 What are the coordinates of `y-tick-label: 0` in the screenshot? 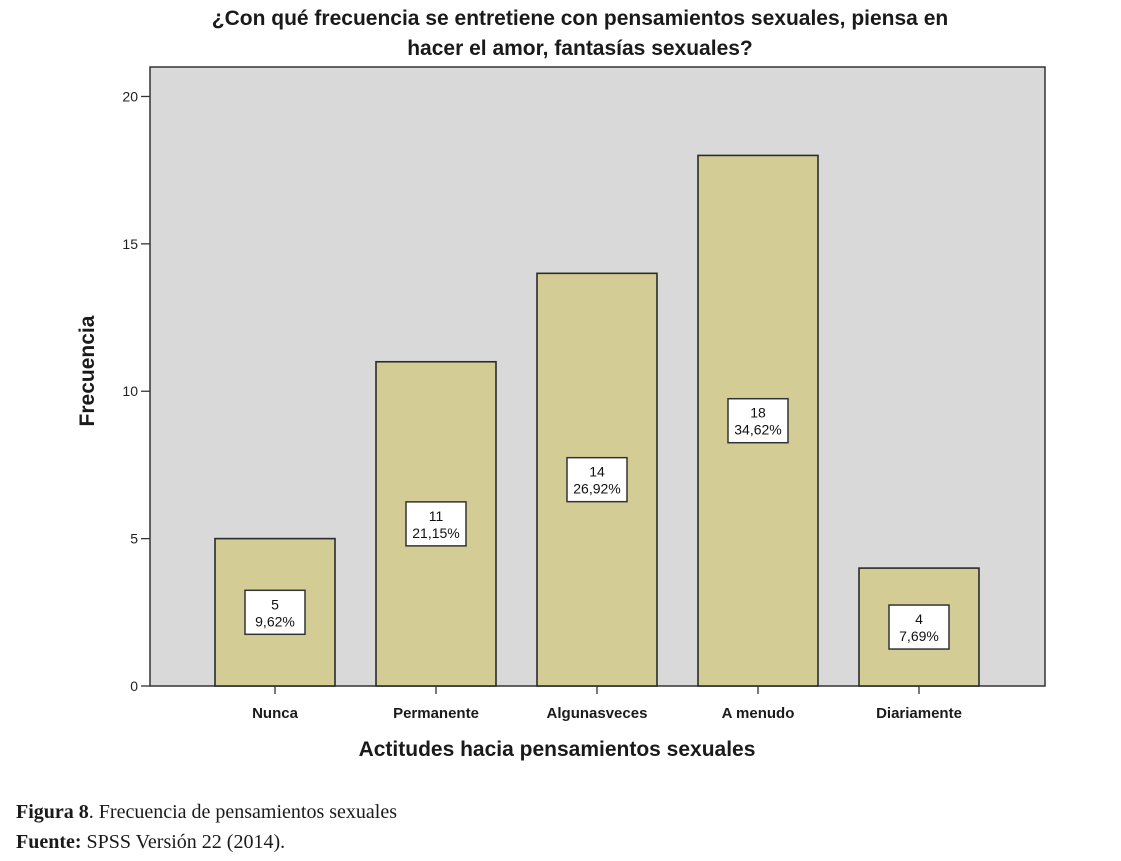 It's located at (134, 686).